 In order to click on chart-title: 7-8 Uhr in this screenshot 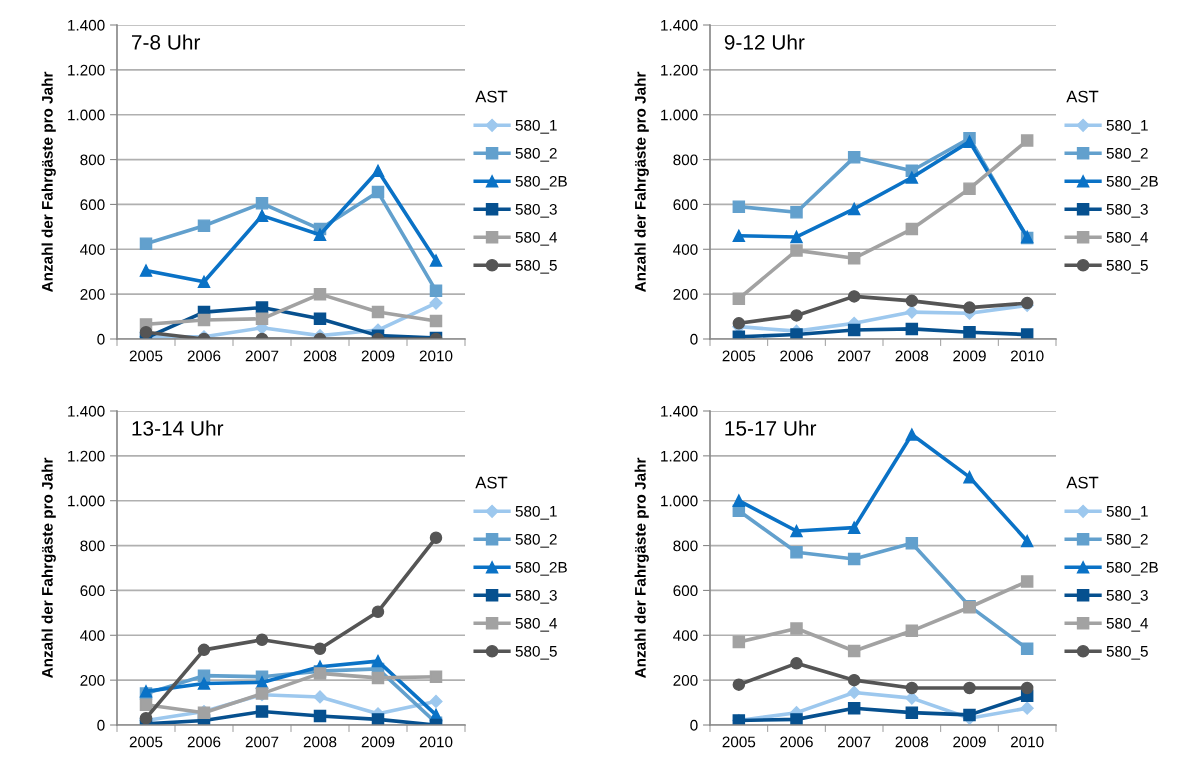, I will do `click(166, 42)`.